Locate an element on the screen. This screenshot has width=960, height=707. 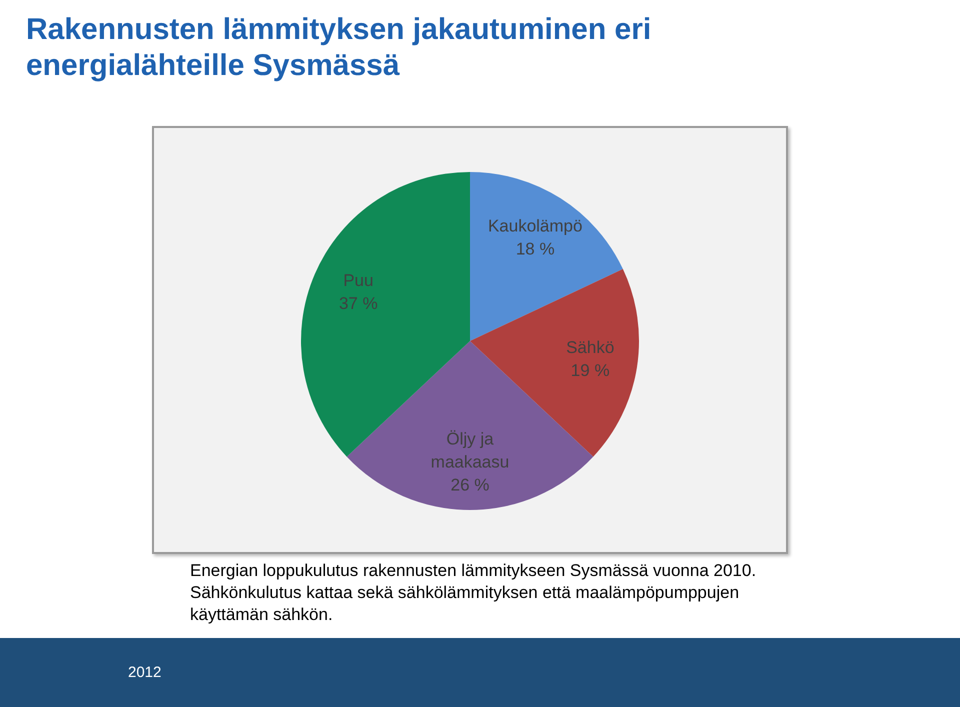
data-label: 26 % is located at coordinates (470, 484).